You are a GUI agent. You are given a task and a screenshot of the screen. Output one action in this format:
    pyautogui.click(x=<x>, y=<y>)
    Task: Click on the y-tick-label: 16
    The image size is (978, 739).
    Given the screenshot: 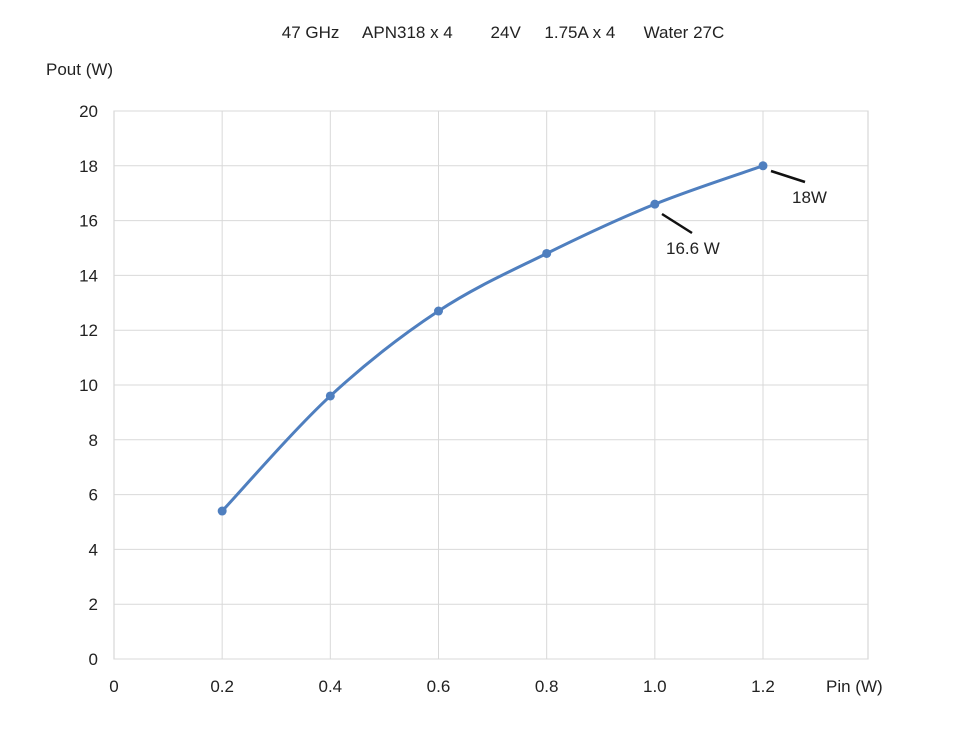 What is the action you would take?
    pyautogui.click(x=88, y=221)
    